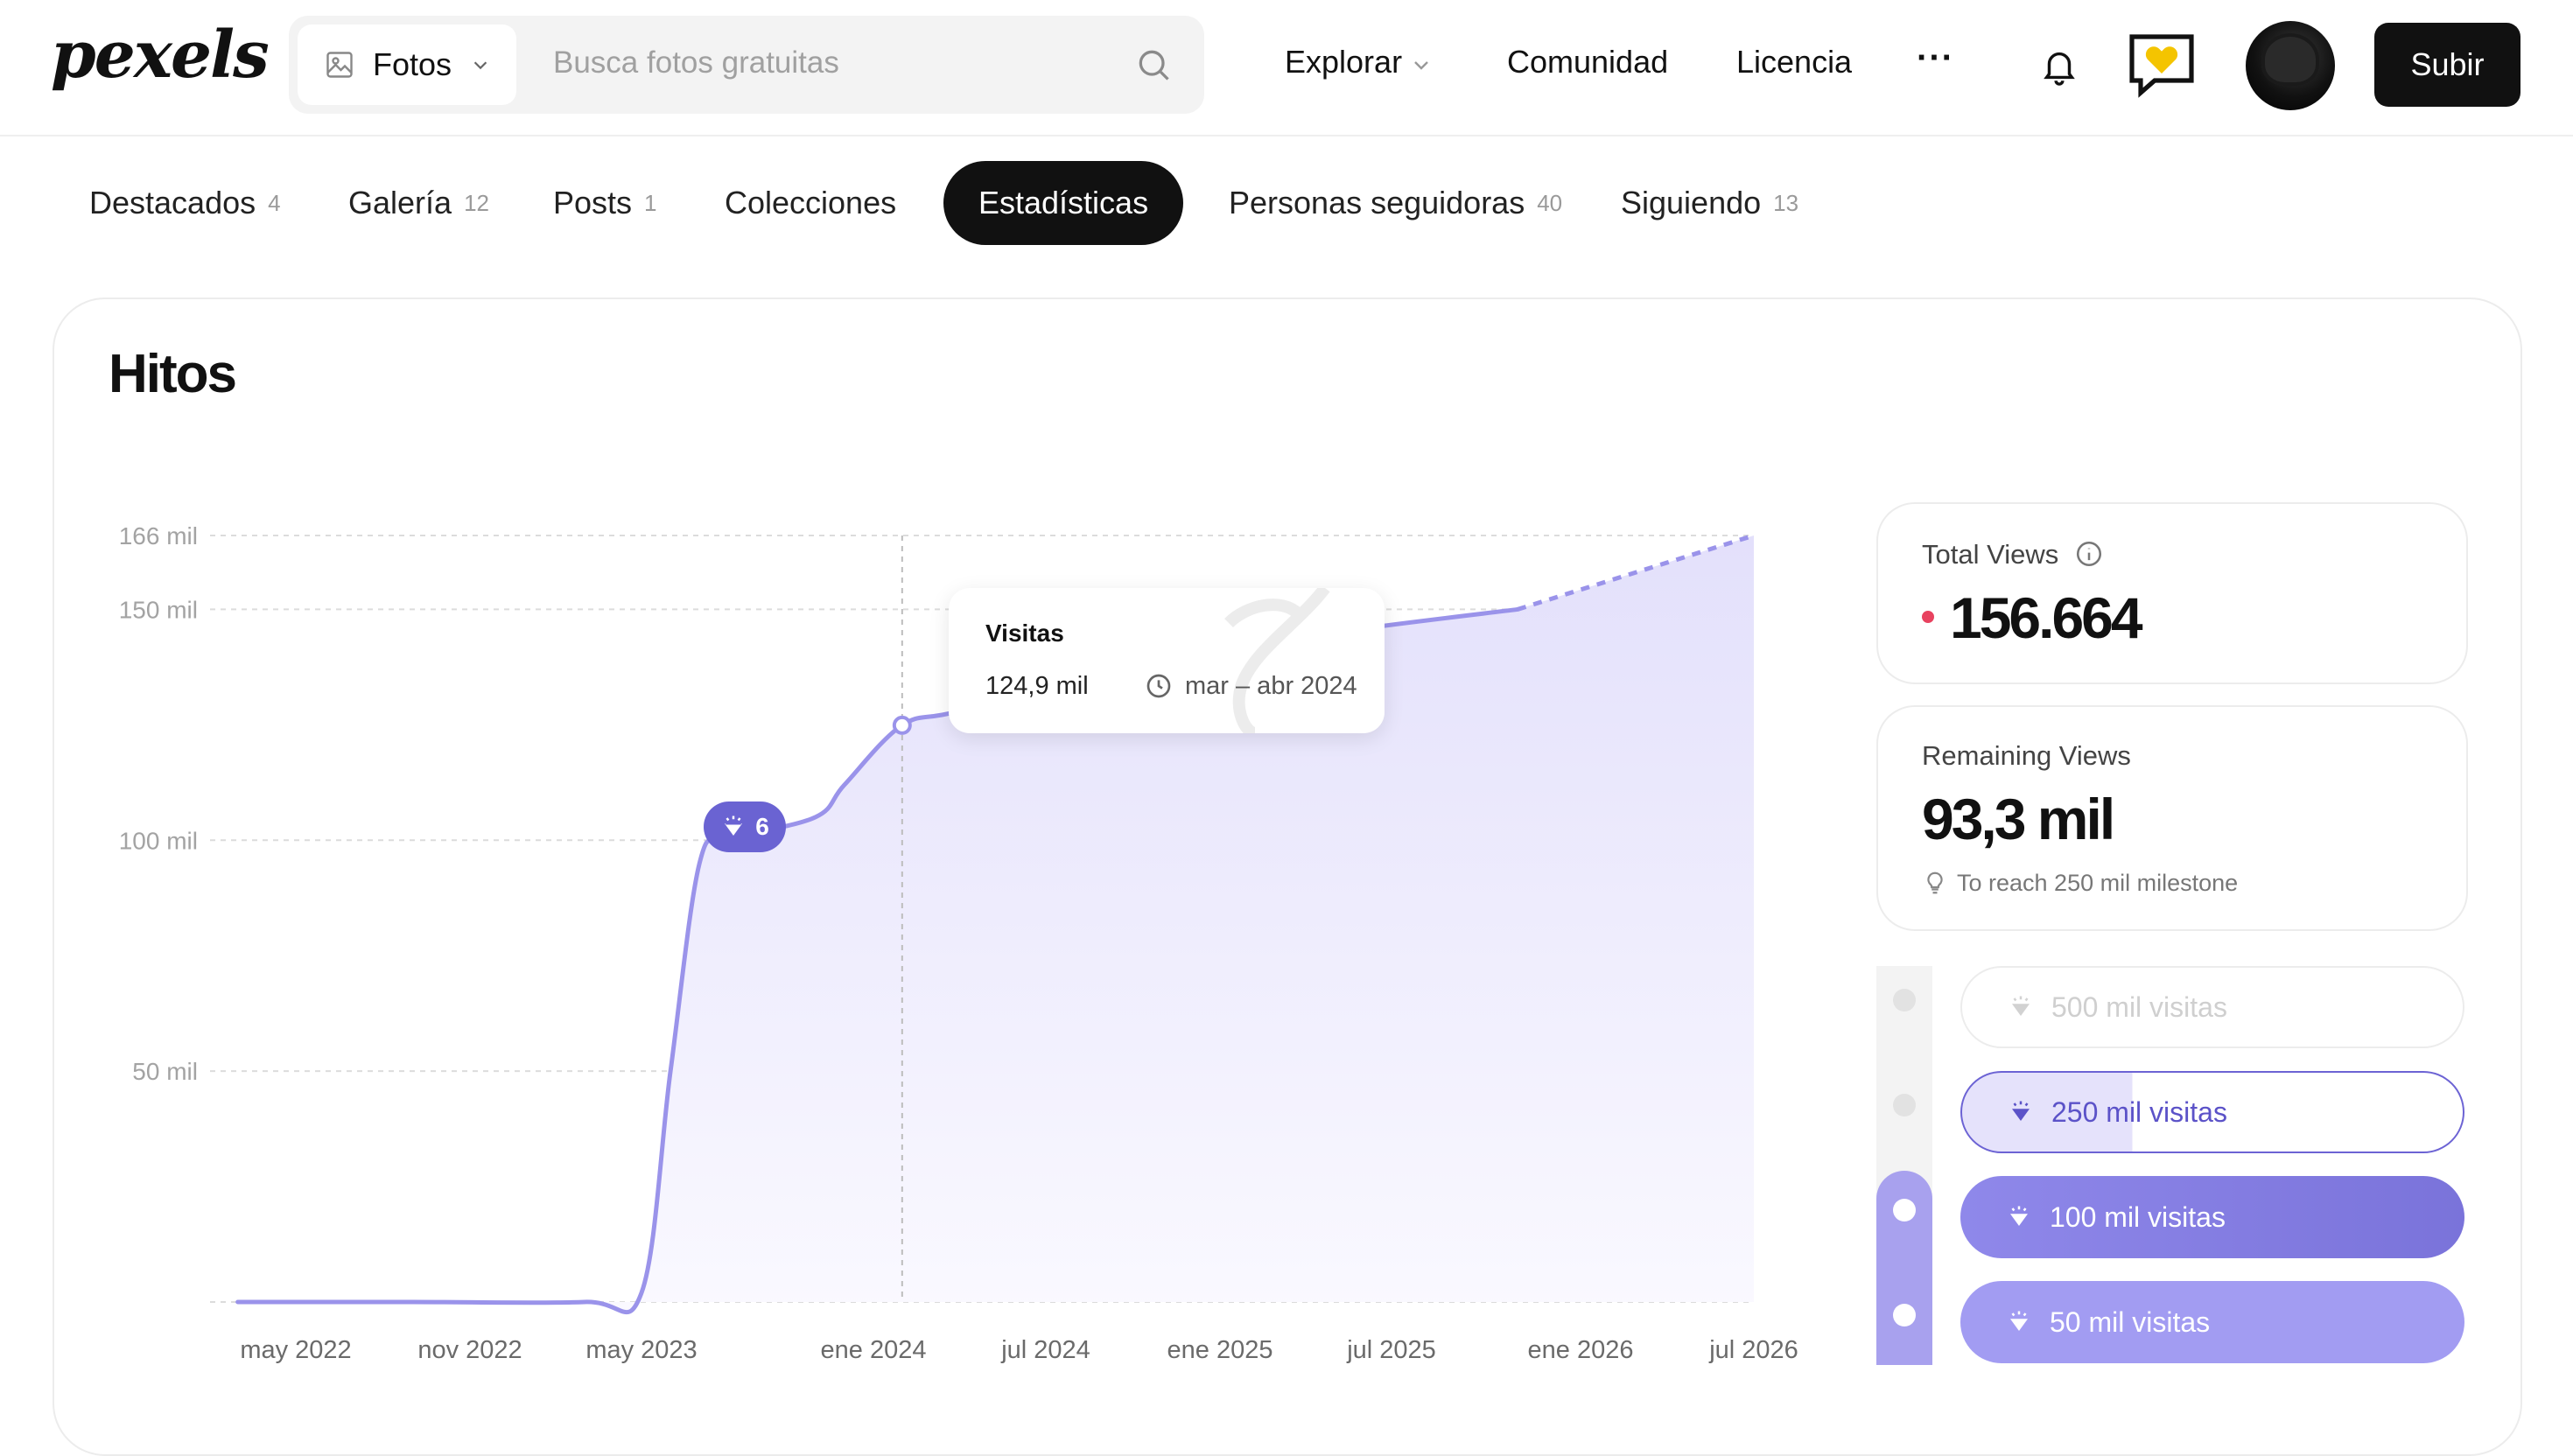 The height and width of the screenshot is (1456, 2573). I want to click on card-title: Hitos, so click(173, 374).